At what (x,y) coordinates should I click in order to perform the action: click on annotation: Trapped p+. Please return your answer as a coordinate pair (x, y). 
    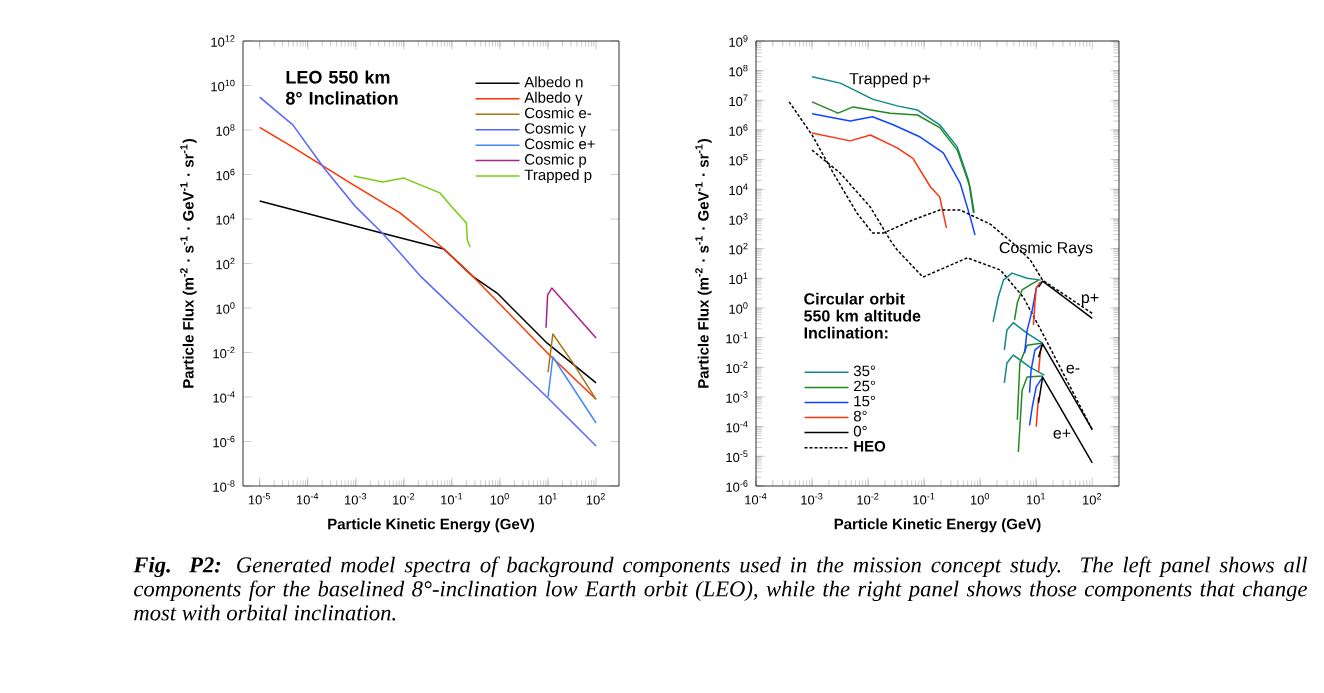
    Looking at the image, I should click on (890, 80).